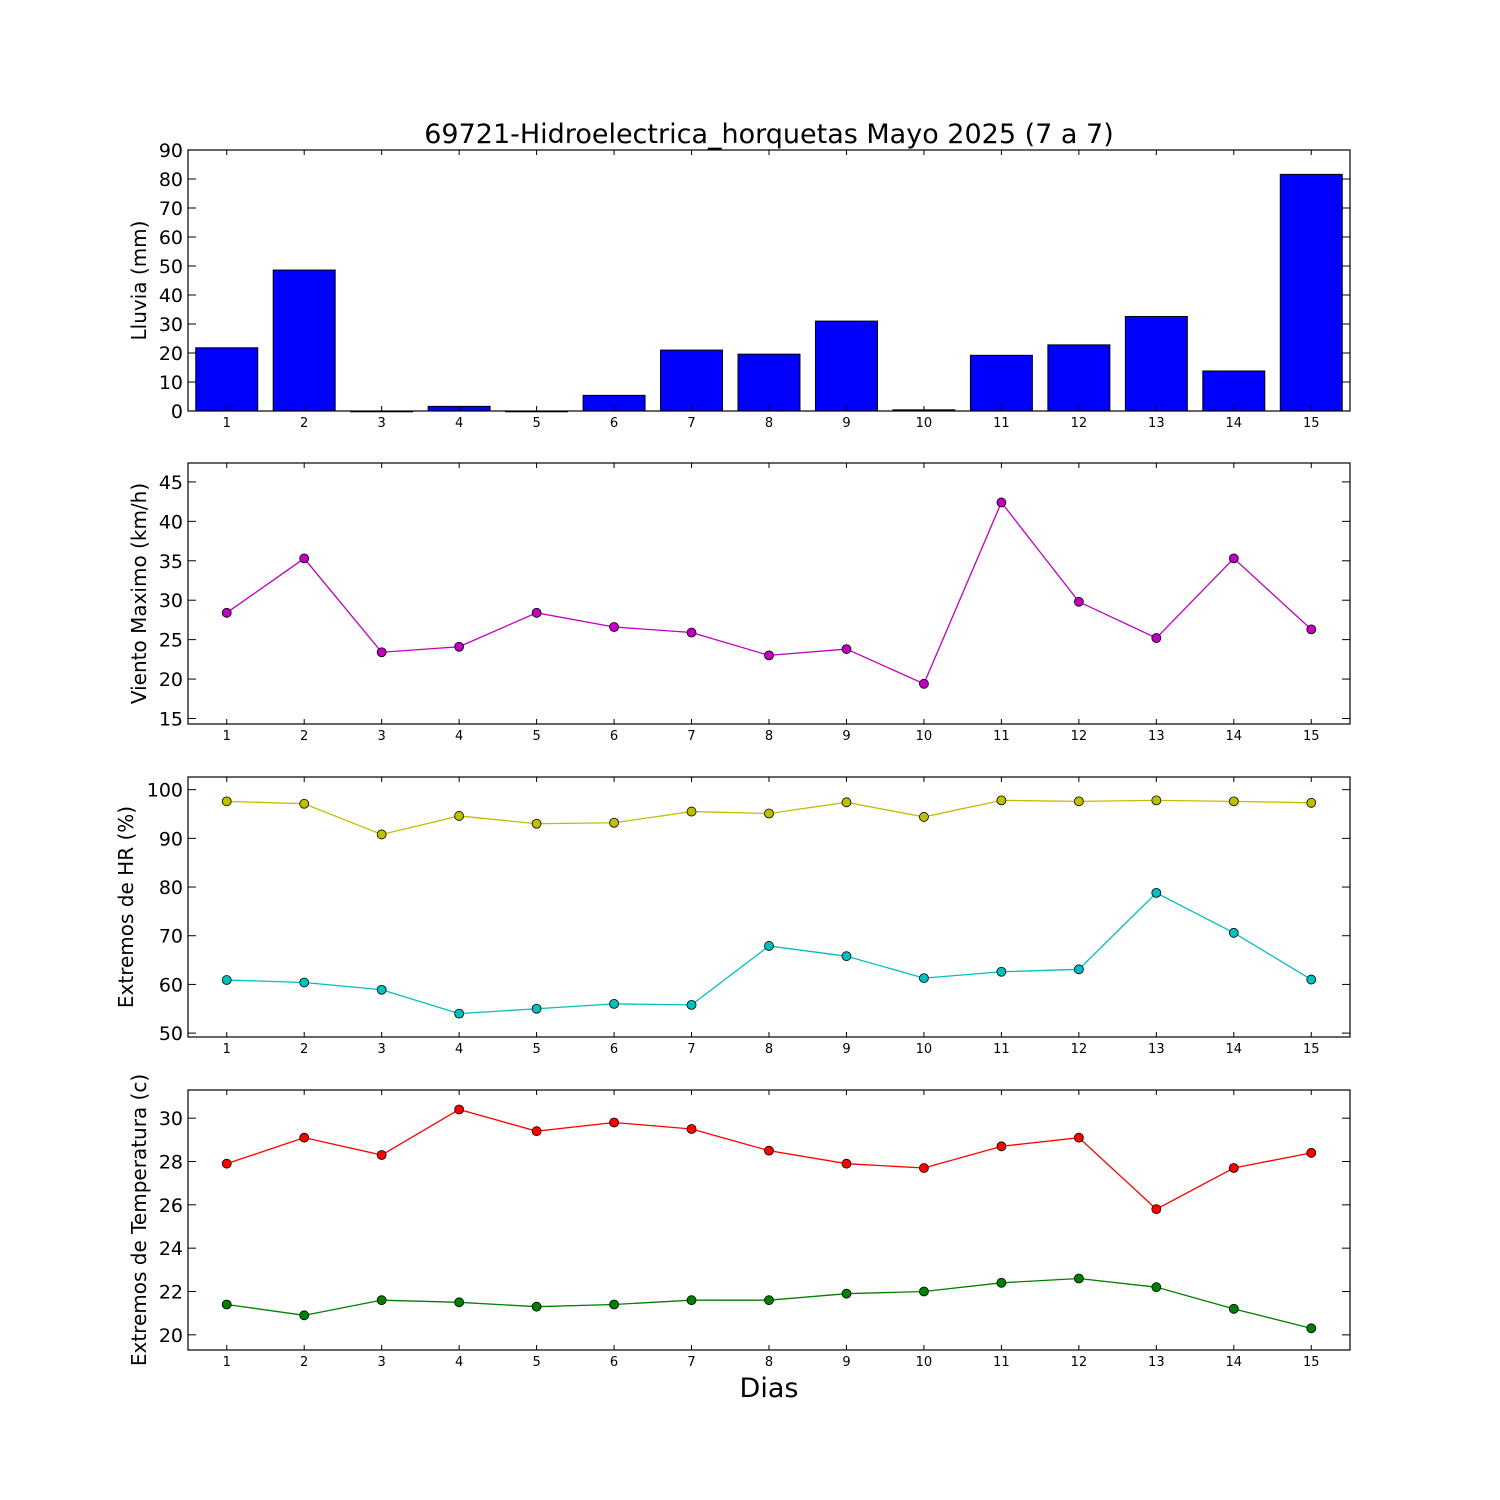  I want to click on rain-x-tick-label: 7, so click(691, 423).